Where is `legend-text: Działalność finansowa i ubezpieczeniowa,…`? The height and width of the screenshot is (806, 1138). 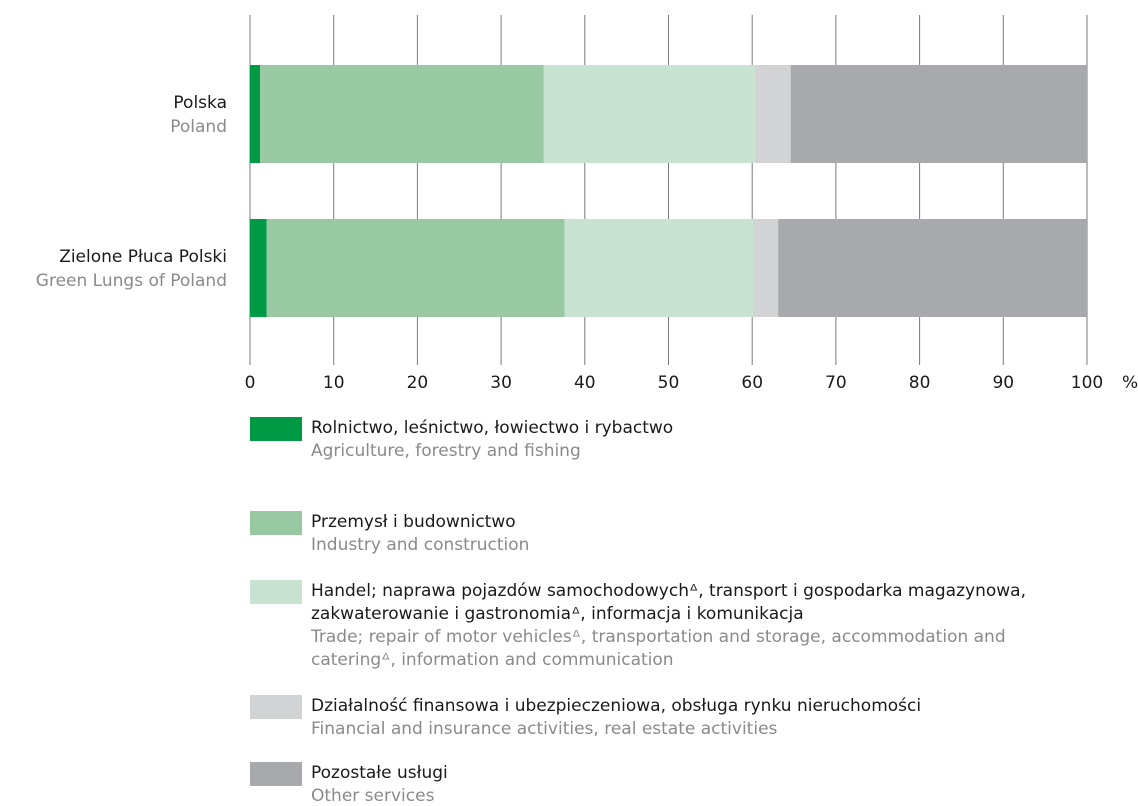 legend-text: Działalność finansowa i ubezpieczeniowa,… is located at coordinates (691, 718).